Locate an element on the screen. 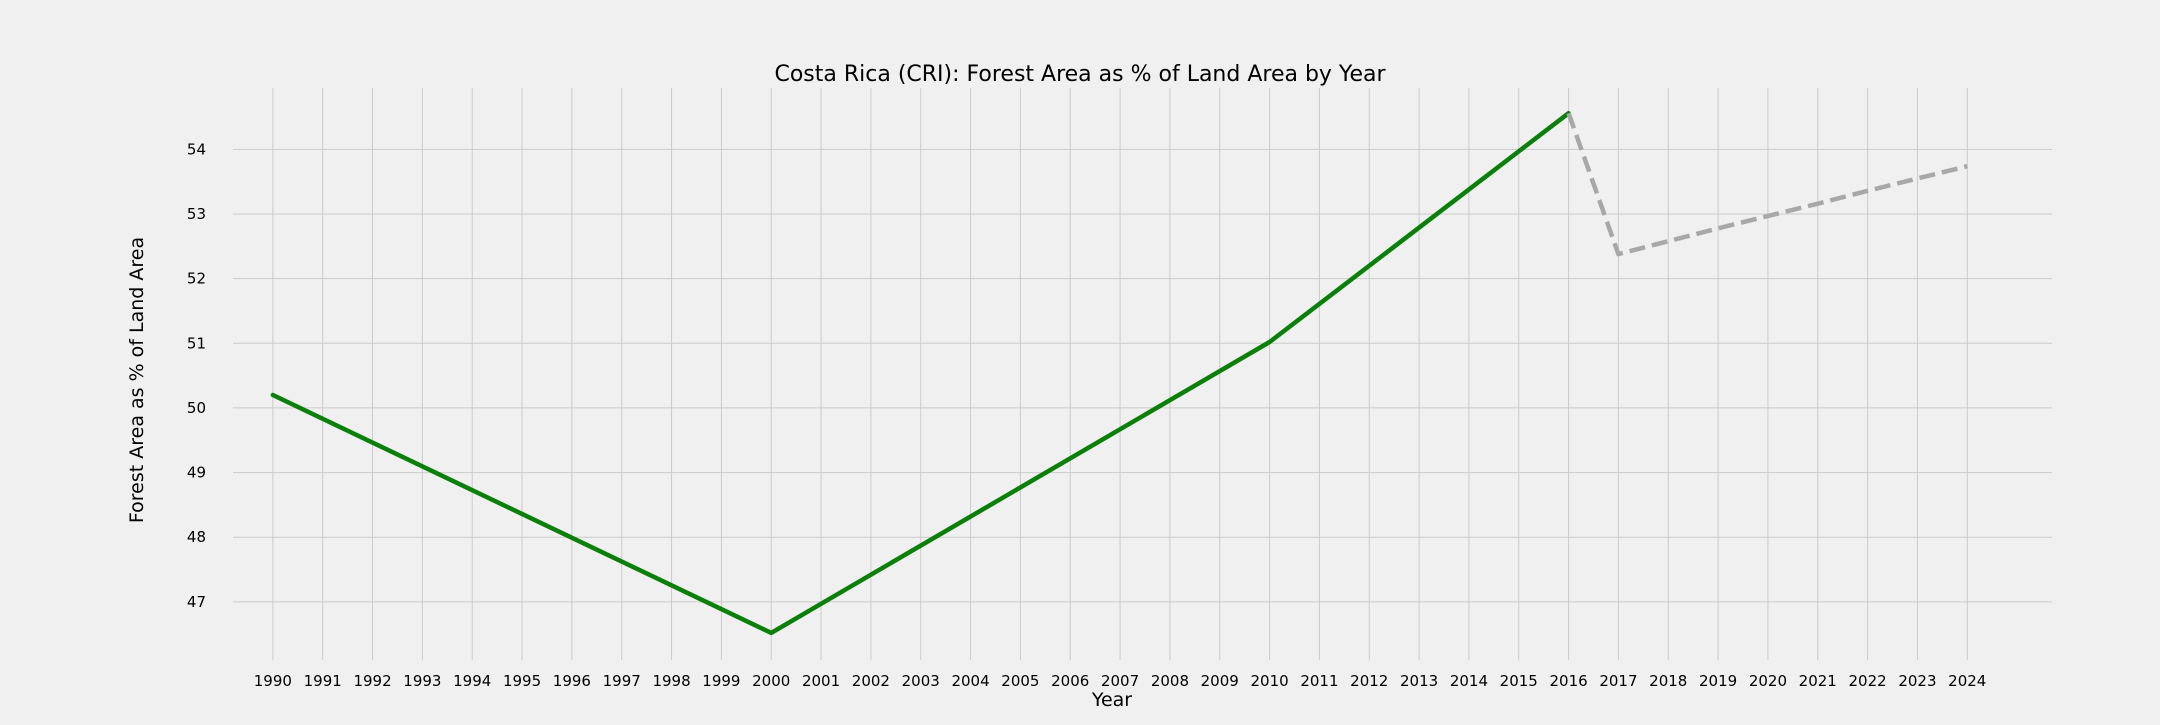 The height and width of the screenshot is (725, 2160). x-tick-label: 2008 is located at coordinates (1170, 681).